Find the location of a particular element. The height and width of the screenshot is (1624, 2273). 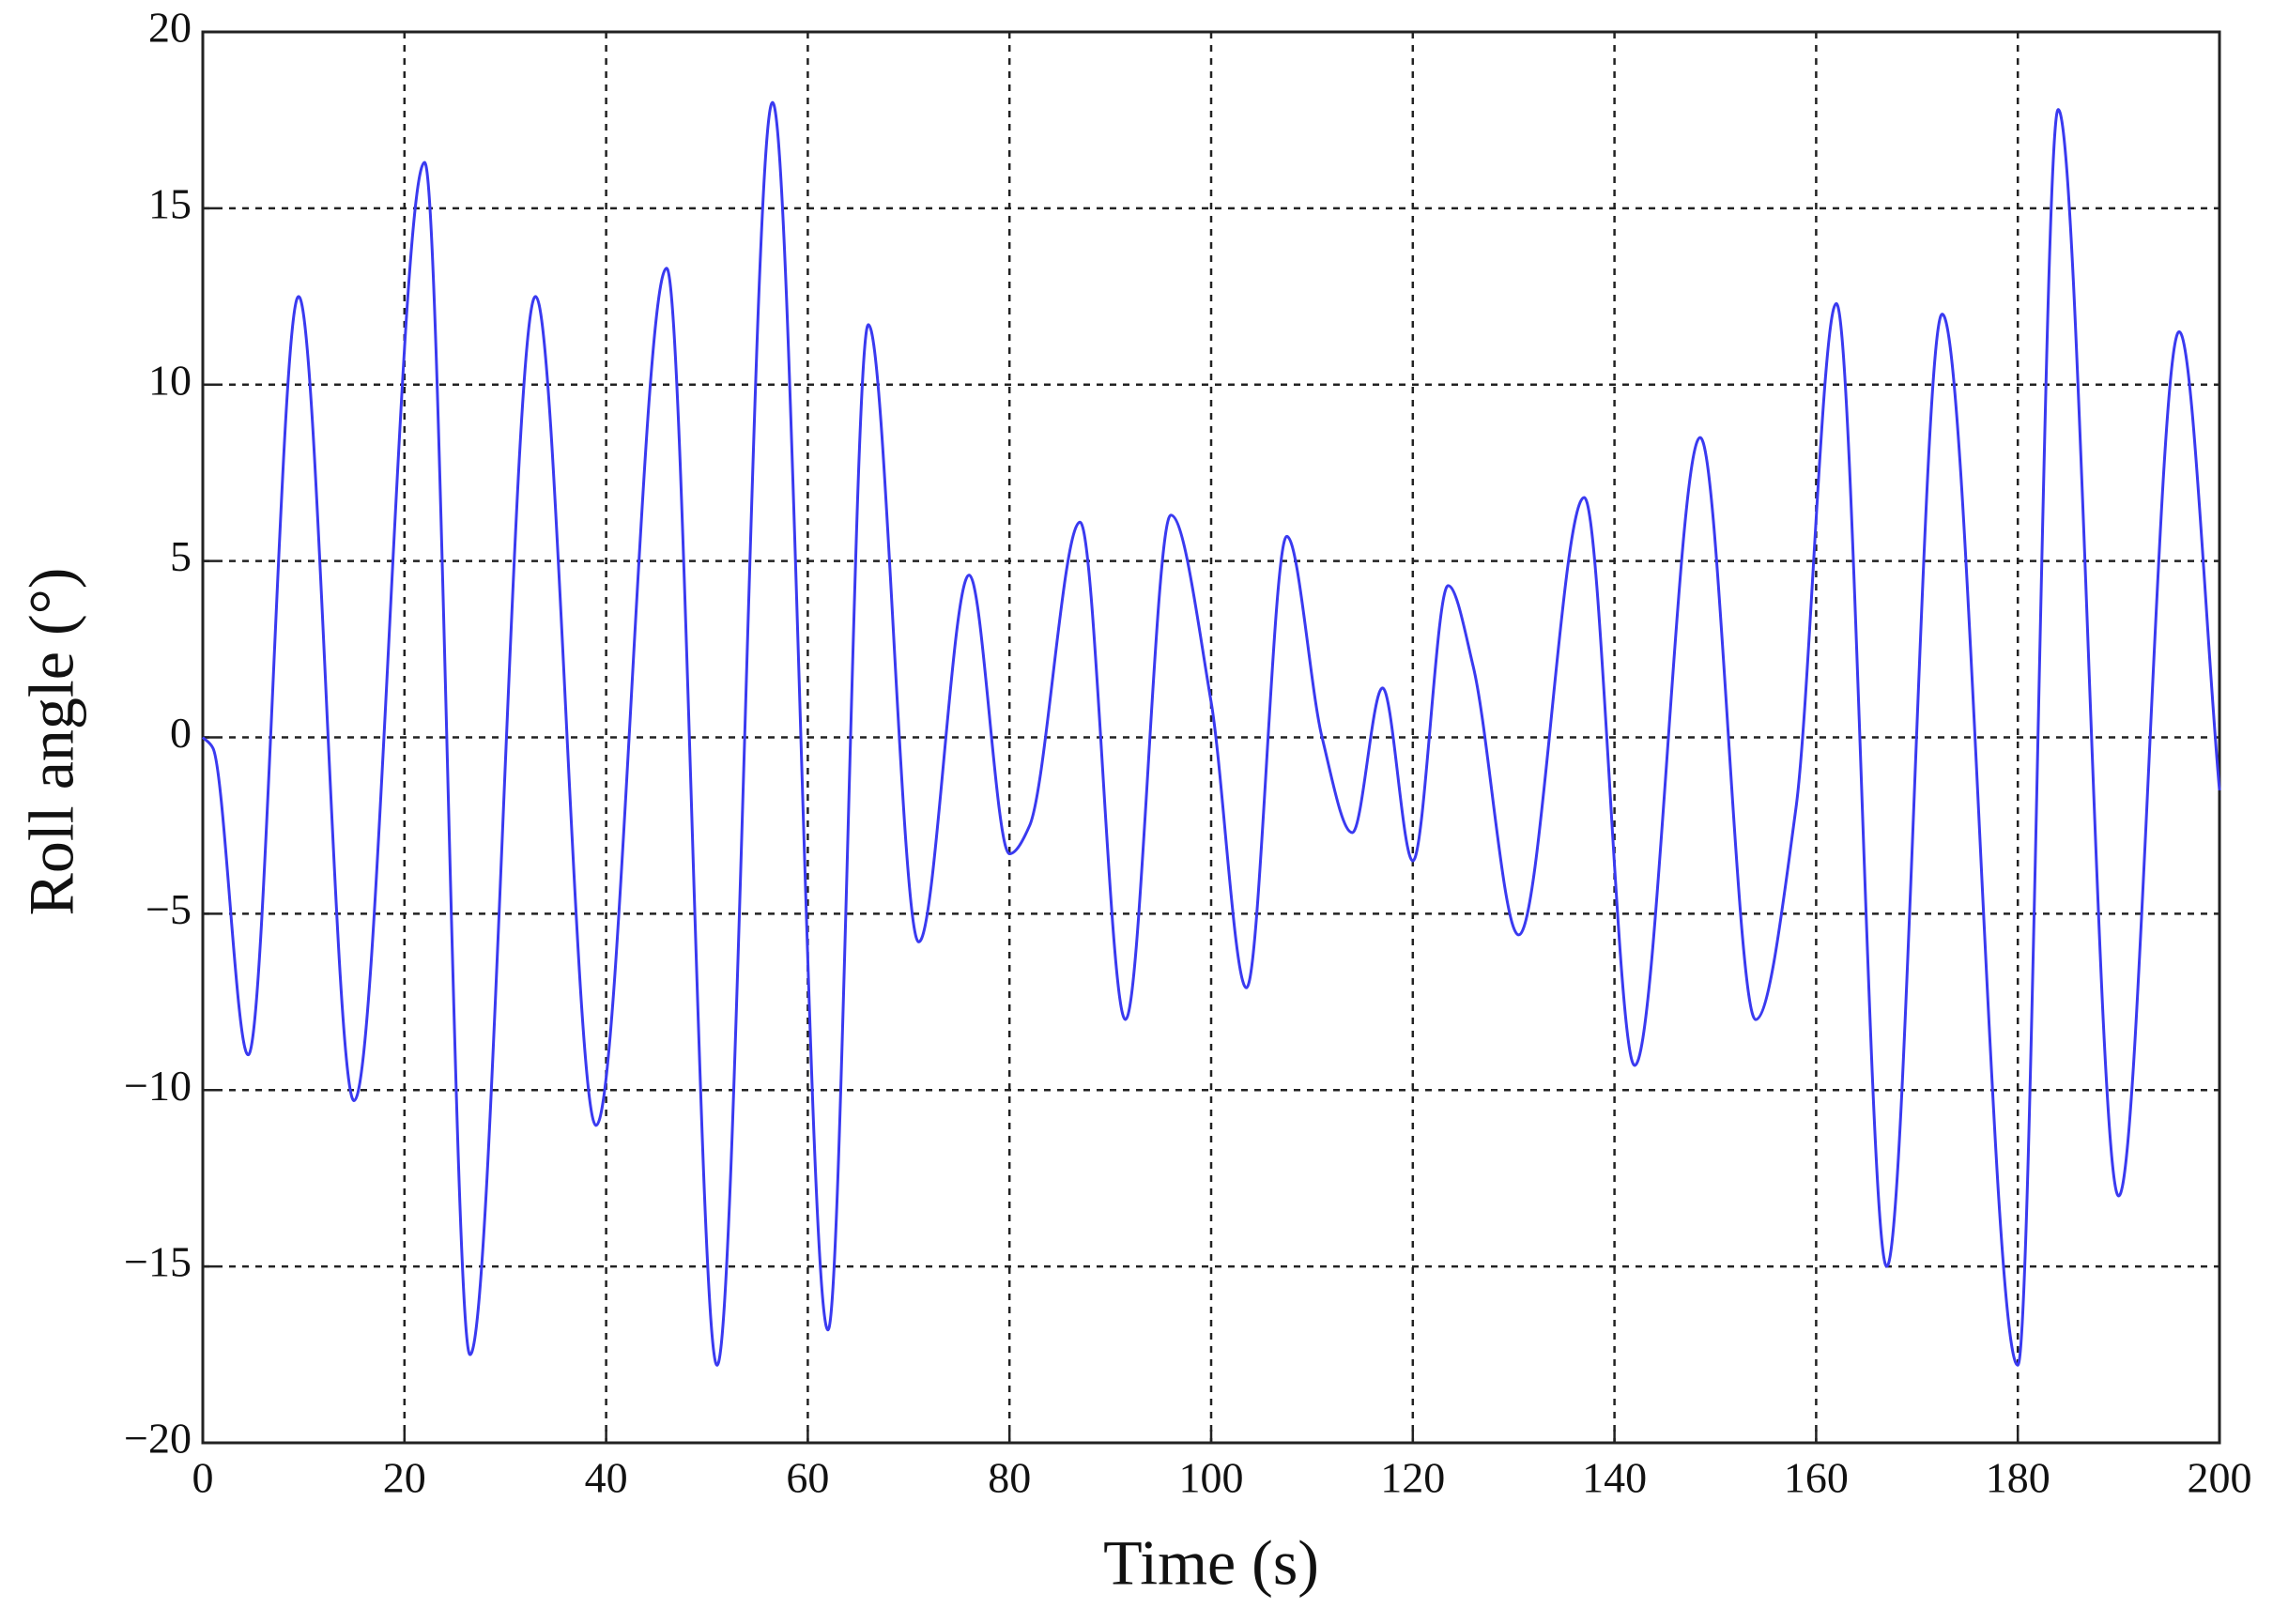

x-tick-label: 60 is located at coordinates (807, 1478).